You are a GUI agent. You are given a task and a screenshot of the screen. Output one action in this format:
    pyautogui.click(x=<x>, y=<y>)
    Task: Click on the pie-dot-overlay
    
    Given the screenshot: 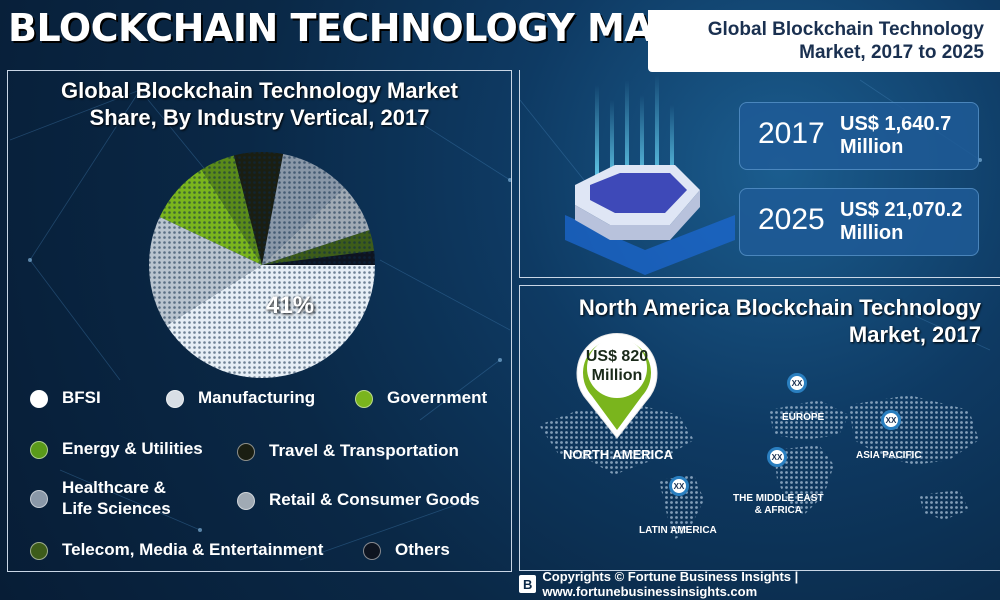 What is the action you would take?
    pyautogui.click(x=262, y=265)
    